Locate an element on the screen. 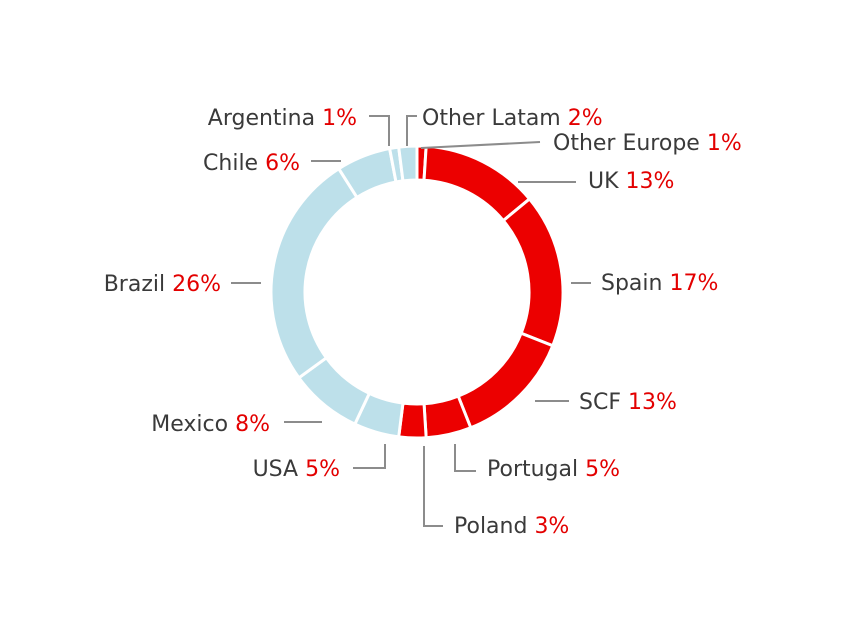 The width and height of the screenshot is (859, 640). slice-label-mexico: Mexico 8% is located at coordinates (210, 424).